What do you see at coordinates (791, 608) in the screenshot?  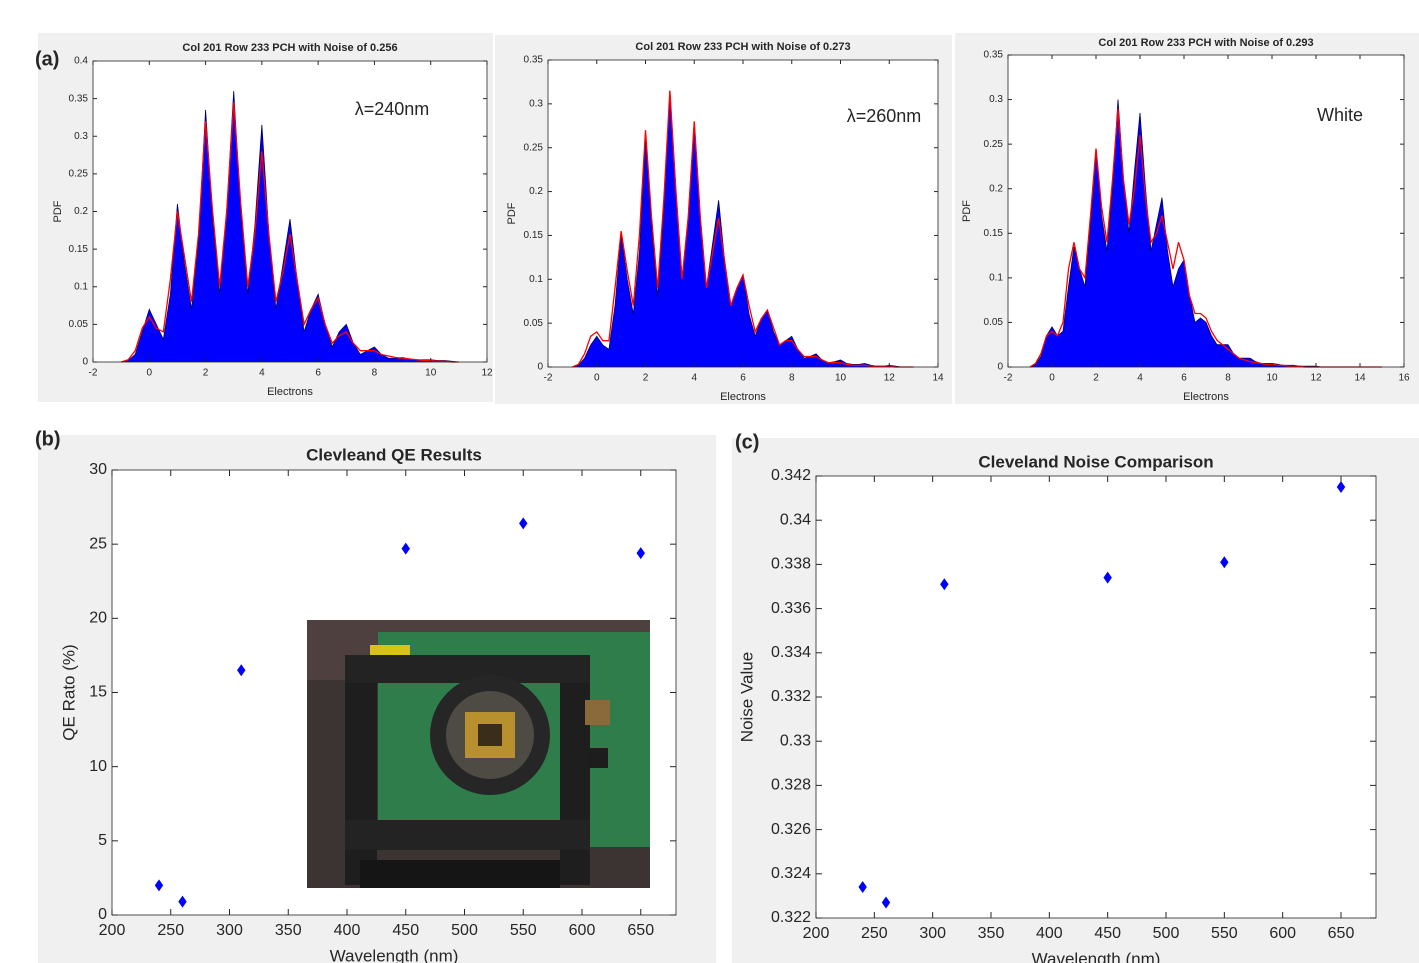 I see `y-tick-label: 0.336` at bounding box center [791, 608].